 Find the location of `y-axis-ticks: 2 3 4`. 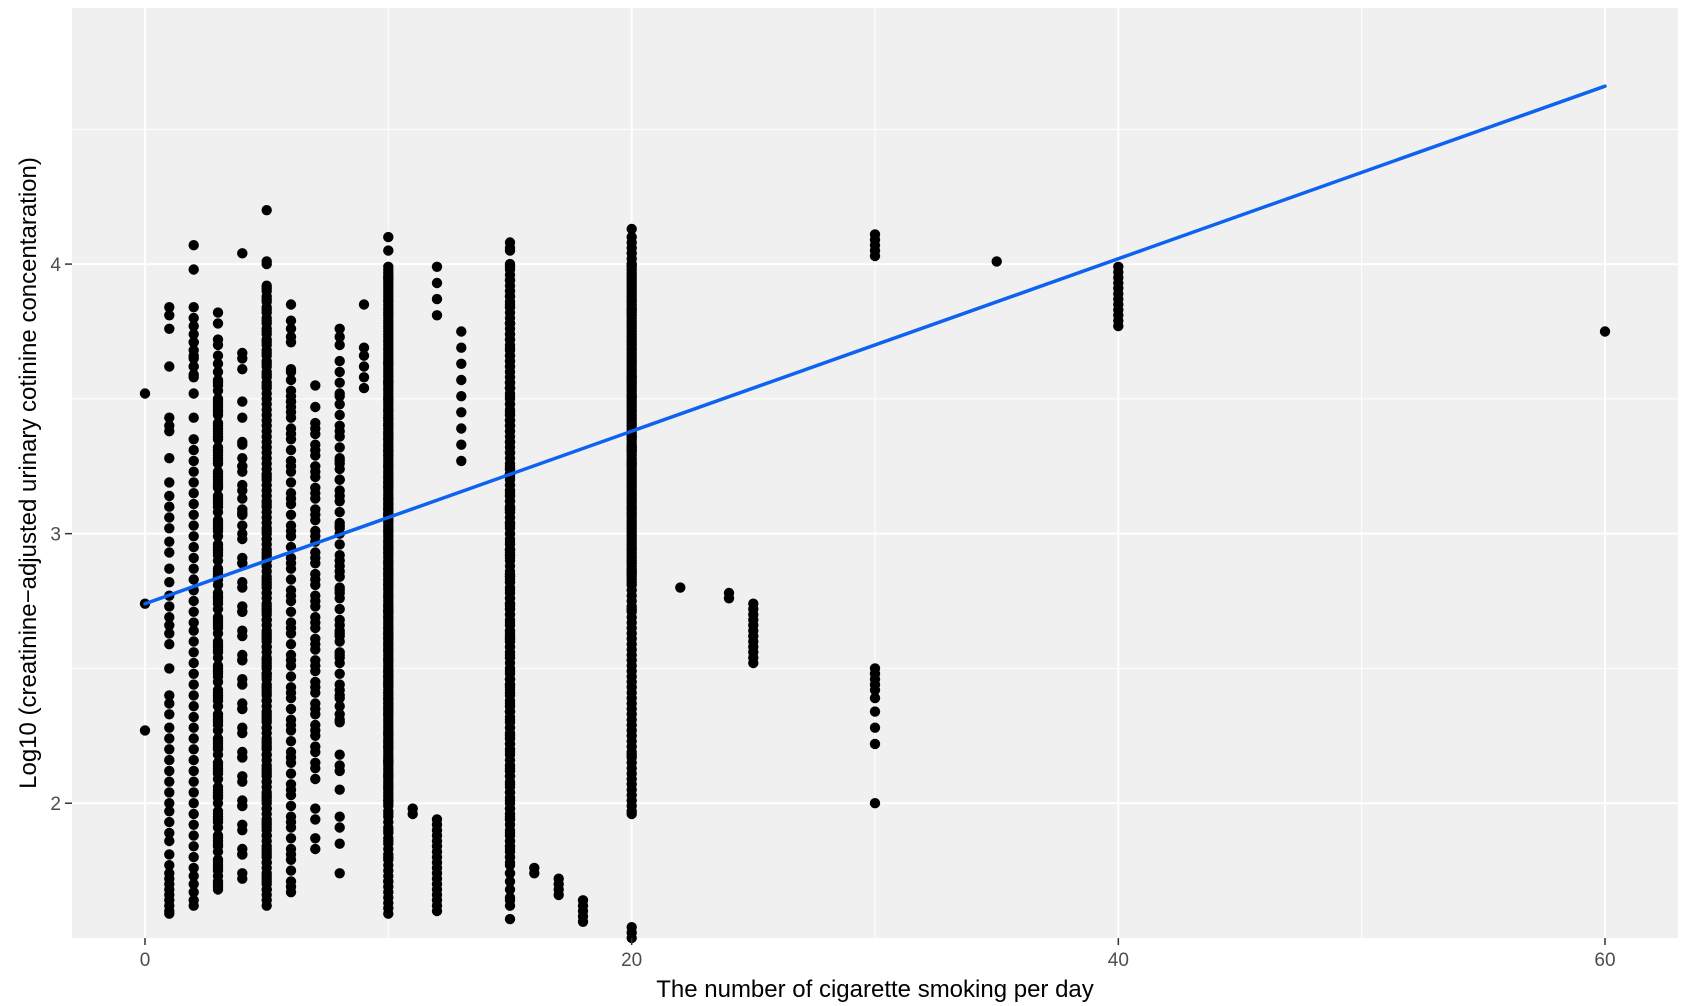

y-axis-ticks: 2 3 4 is located at coordinates (61, 535).